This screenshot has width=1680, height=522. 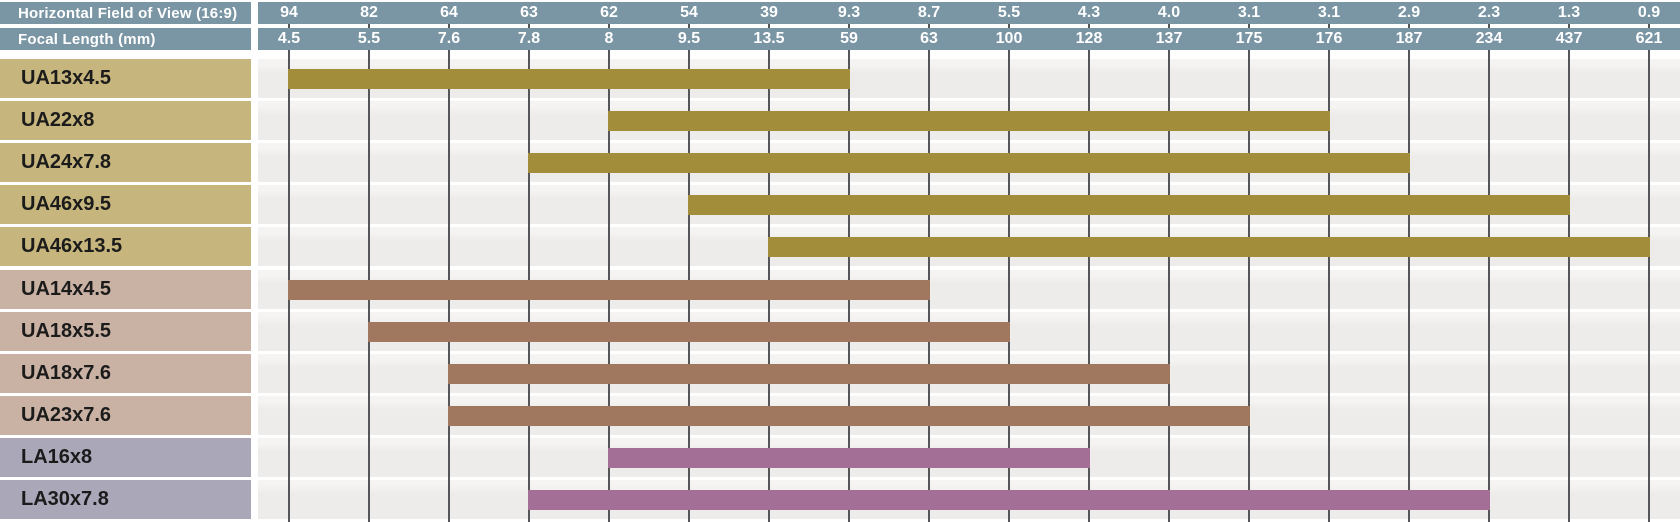 What do you see at coordinates (1489, 12) in the screenshot?
I see `hfov-tick-value: 2.3` at bounding box center [1489, 12].